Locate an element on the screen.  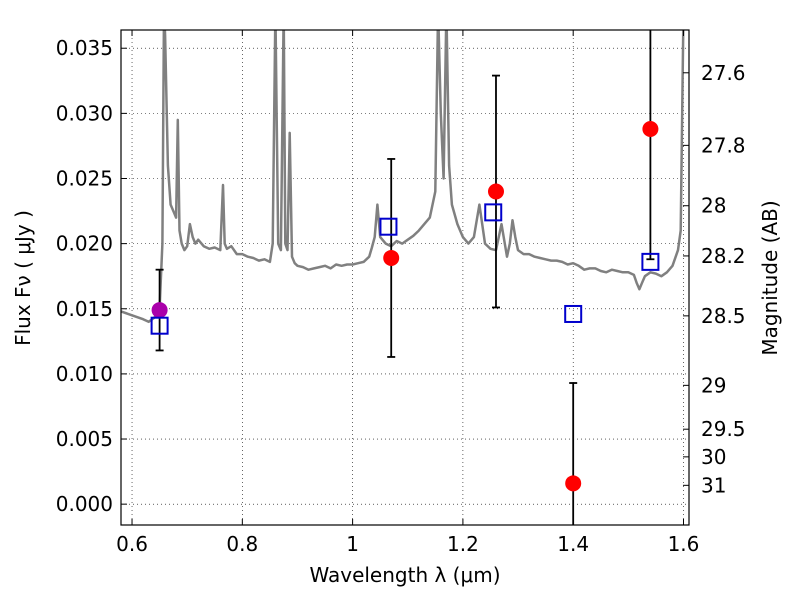
mag-tick-label: 28.5 is located at coordinates (723, 316).